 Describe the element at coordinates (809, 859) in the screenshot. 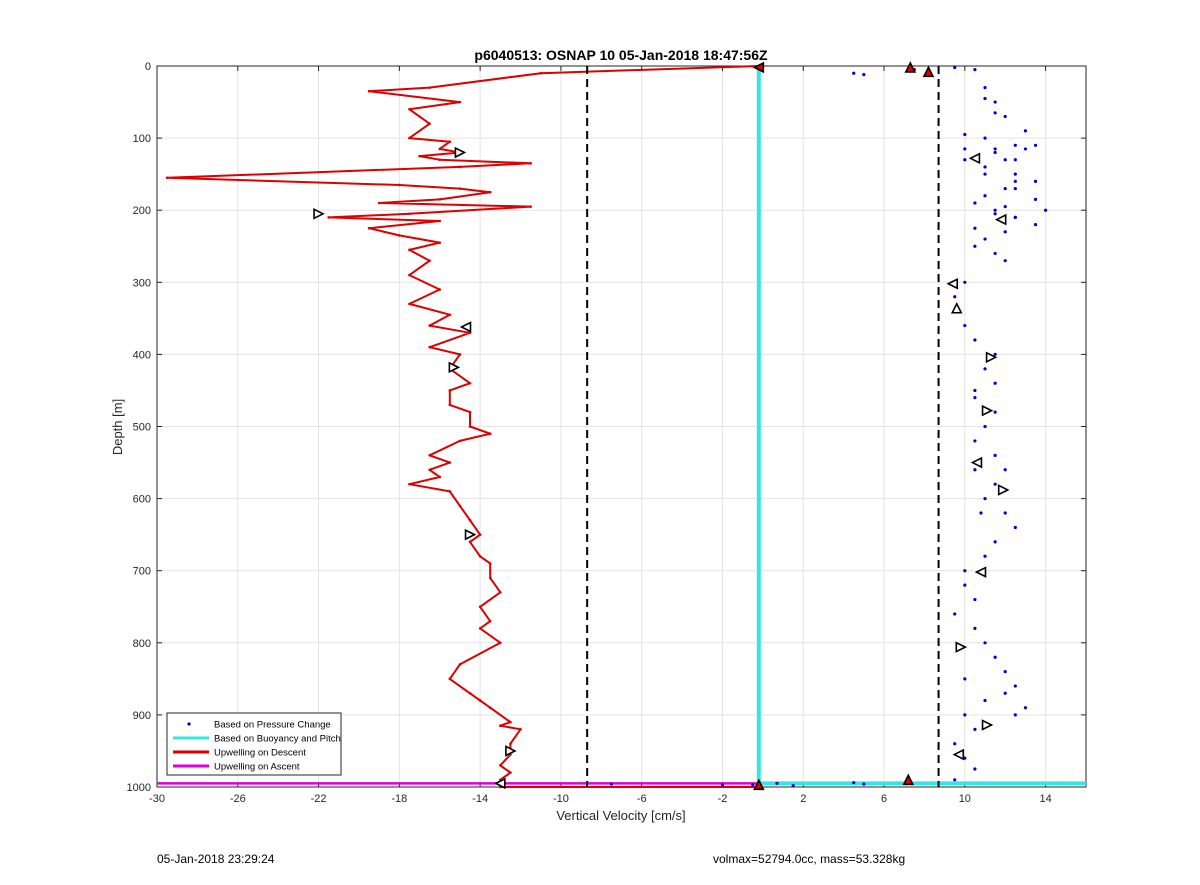

I see `footer-info: volmax=52794.0cc, mass=53.328kg` at that location.